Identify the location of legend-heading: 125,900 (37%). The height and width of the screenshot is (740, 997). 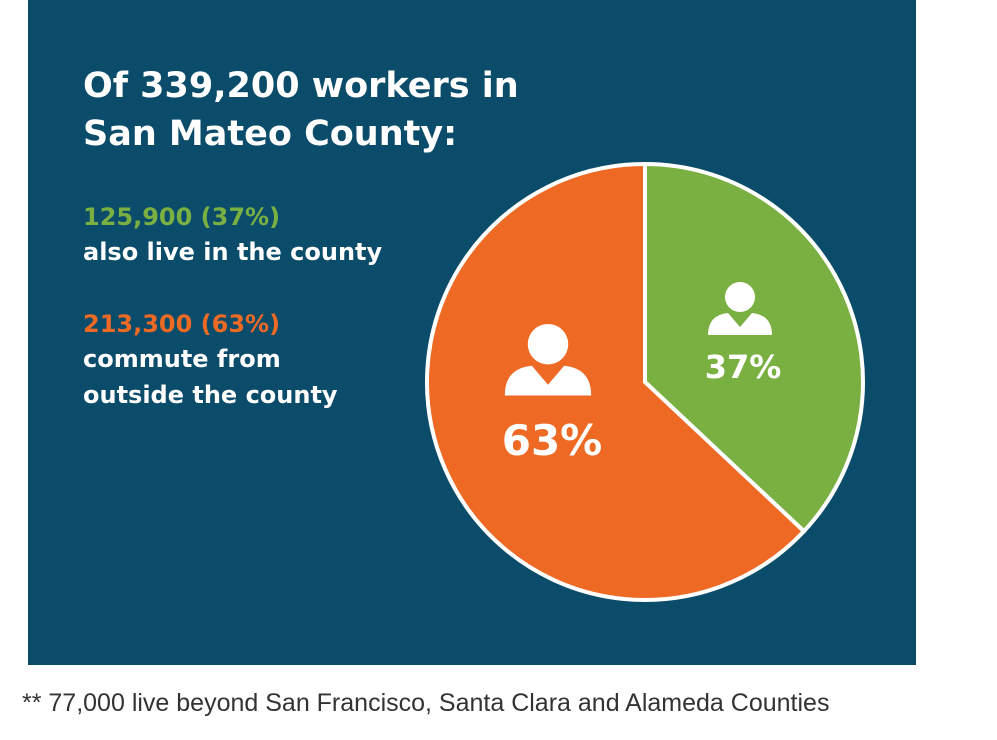
(181, 217).